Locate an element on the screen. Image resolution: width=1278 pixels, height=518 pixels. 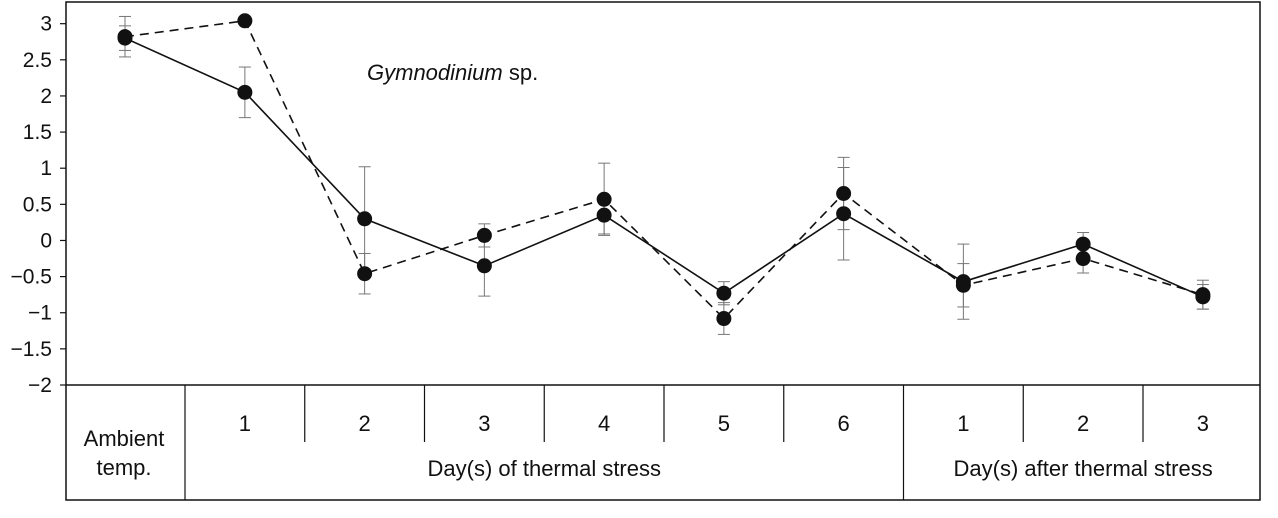
x-category-label-line: Ambient is located at coordinates (124, 438).